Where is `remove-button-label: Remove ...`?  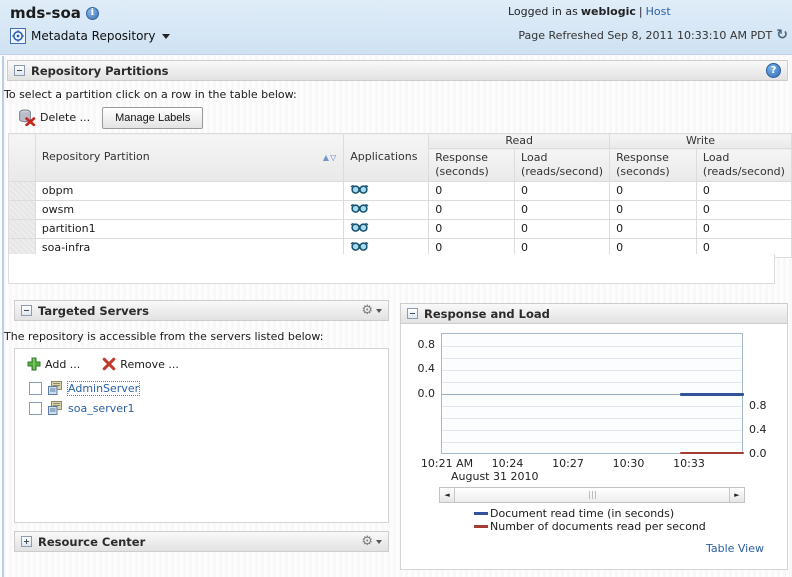
remove-button-label: Remove ... is located at coordinates (149, 364).